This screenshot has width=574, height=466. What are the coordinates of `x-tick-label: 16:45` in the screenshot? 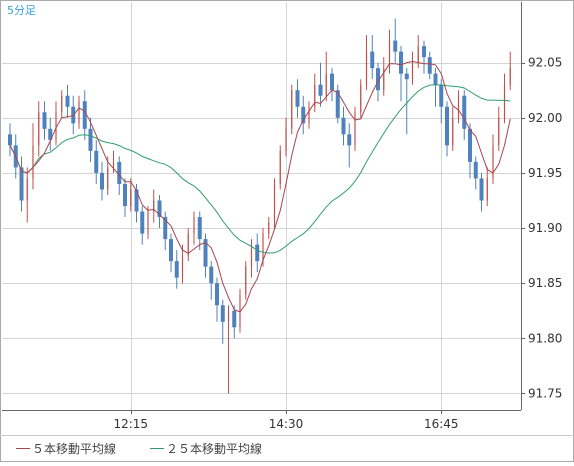 It's located at (441, 424).